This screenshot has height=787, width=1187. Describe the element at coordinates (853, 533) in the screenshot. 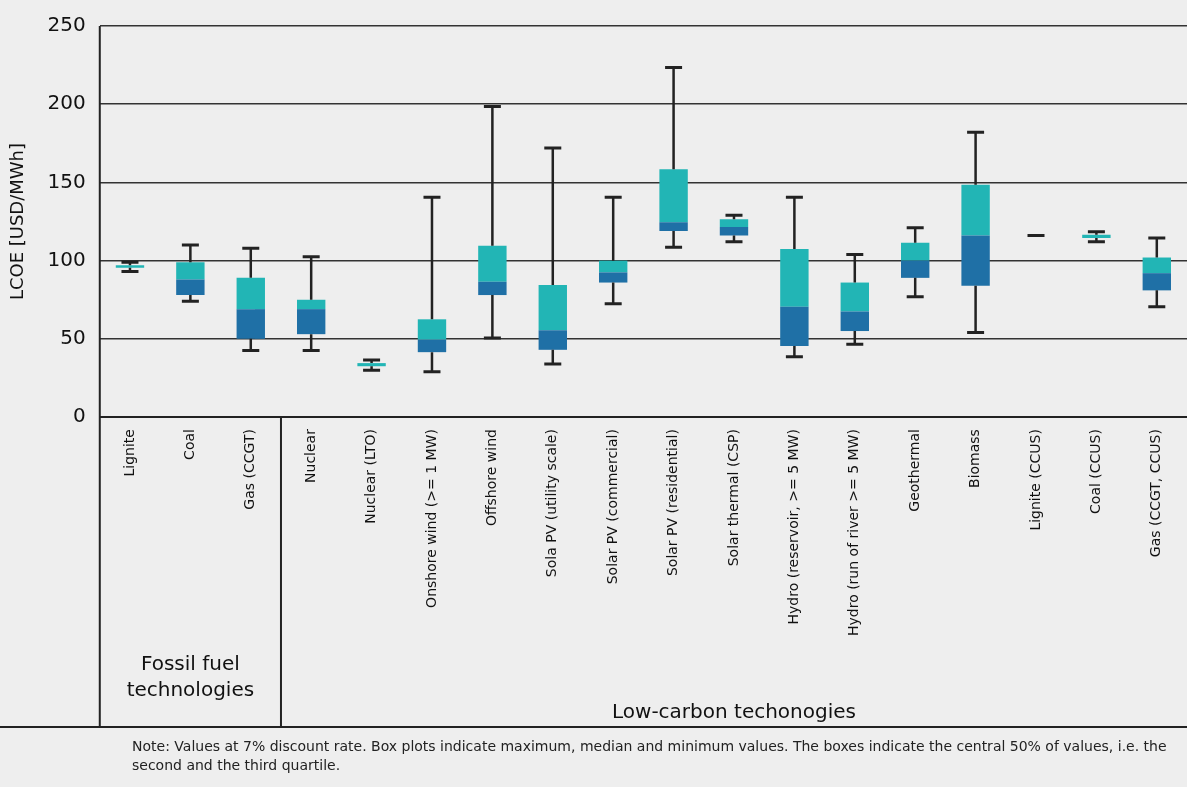

I see `x-tick-label: Hydro (run of river >= 5 MW)` at that location.